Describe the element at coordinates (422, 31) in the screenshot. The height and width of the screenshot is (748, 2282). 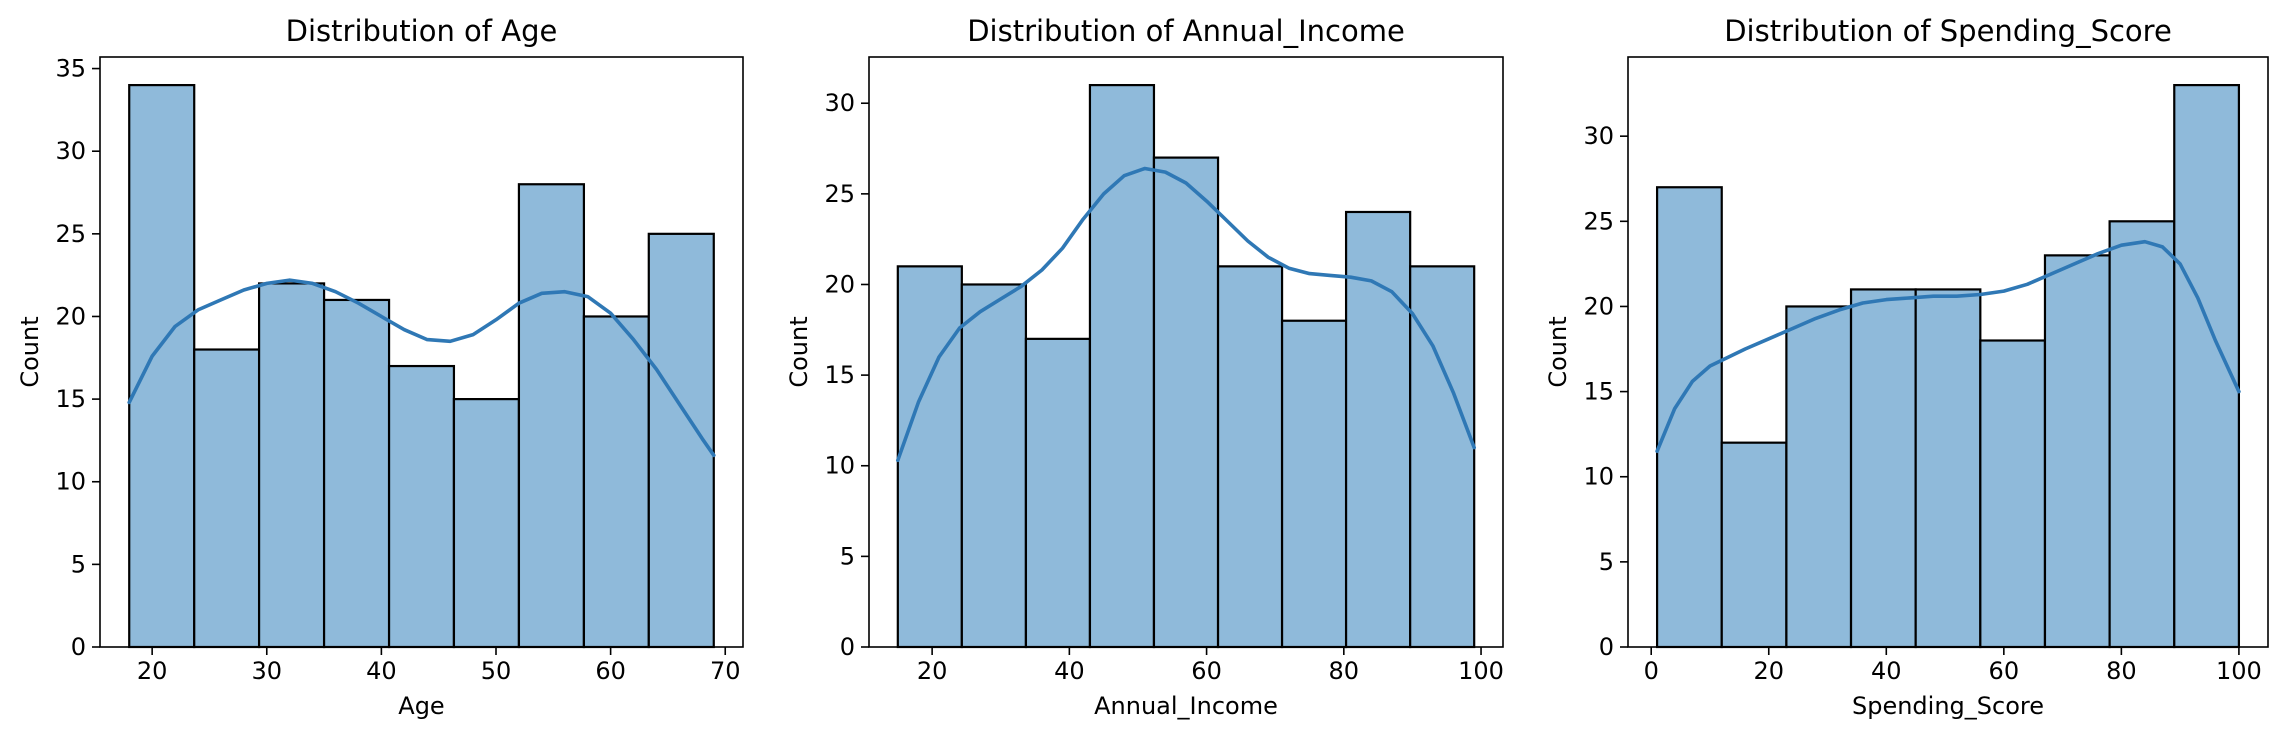
I see `chart-title: Distribution of Age` at that location.